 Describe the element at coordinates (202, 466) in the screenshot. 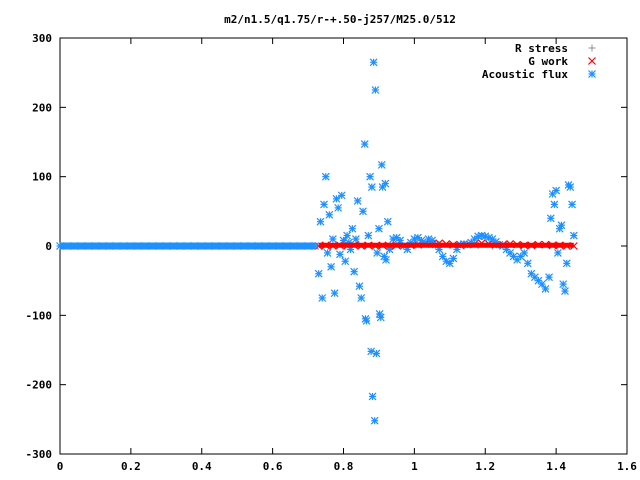

I see `x-tick-label: 0.4` at that location.